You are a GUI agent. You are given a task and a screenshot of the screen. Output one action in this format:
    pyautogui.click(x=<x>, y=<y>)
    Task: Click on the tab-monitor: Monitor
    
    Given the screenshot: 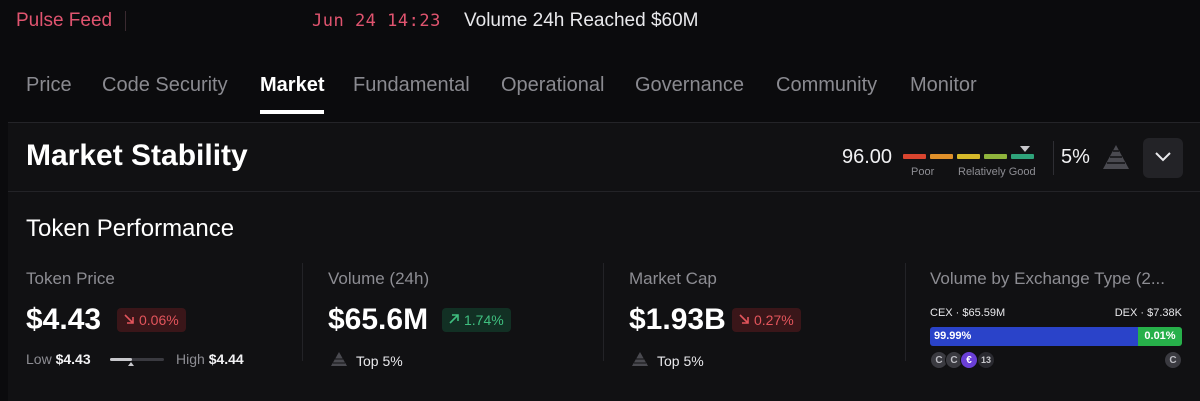 What is the action you would take?
    pyautogui.click(x=943, y=85)
    